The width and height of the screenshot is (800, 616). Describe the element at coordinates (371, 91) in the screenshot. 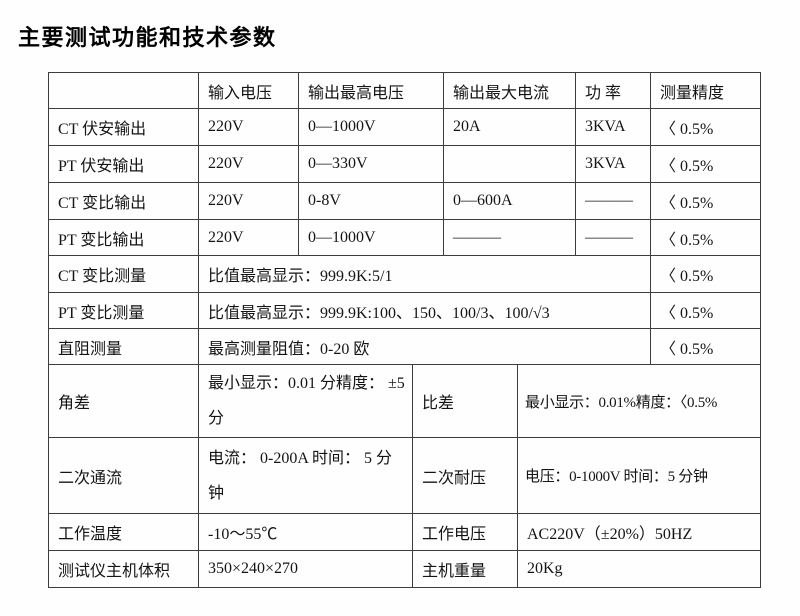

I see `header-max-output-voltage: 输出最高电压` at that location.